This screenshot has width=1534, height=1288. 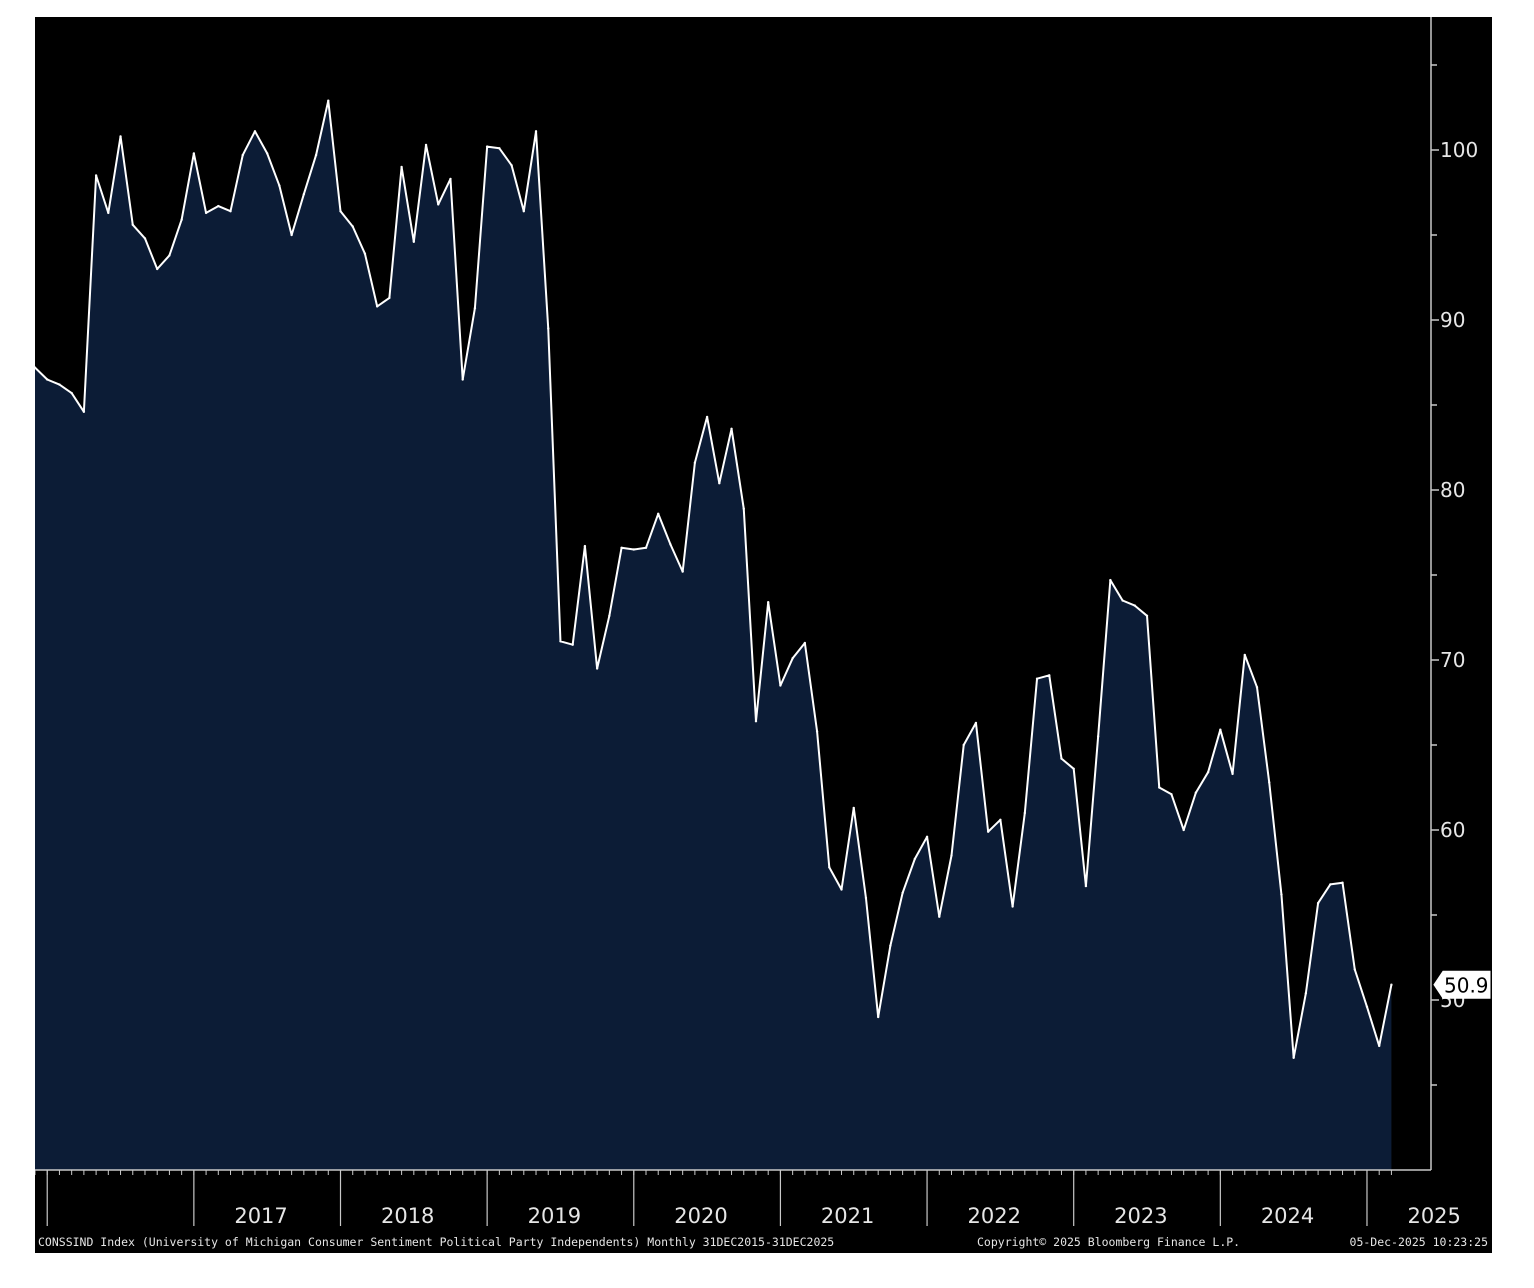 What do you see at coordinates (554, 1216) in the screenshot?
I see `x-tick-label: 2019` at bounding box center [554, 1216].